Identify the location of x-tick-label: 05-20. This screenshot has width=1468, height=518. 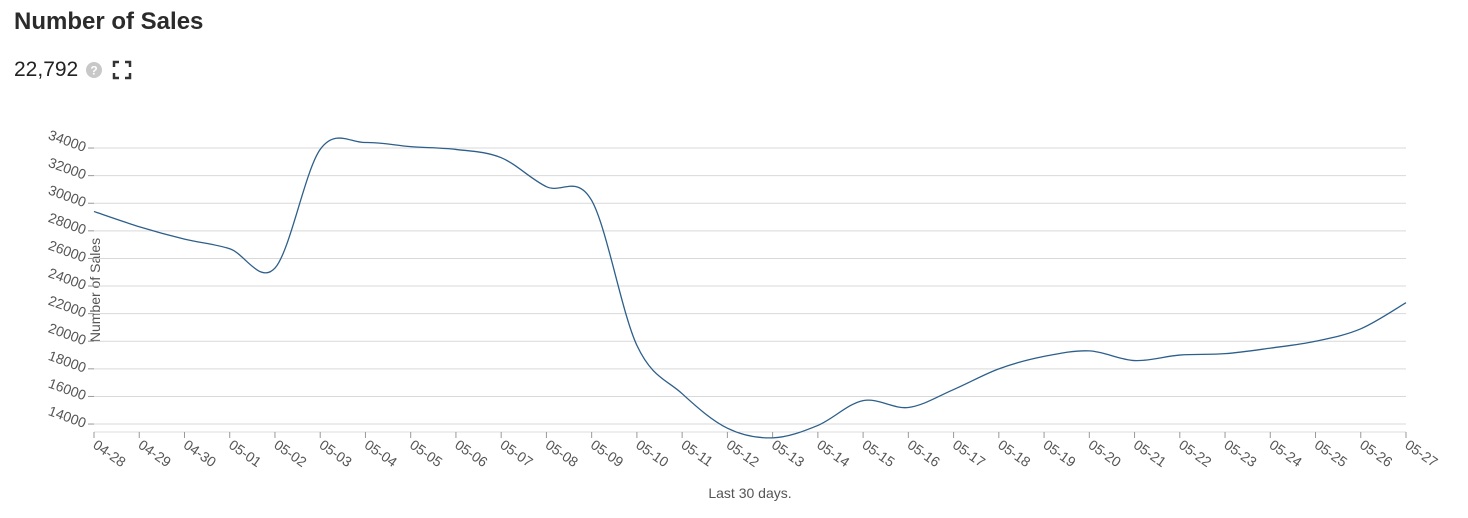
(1105, 453).